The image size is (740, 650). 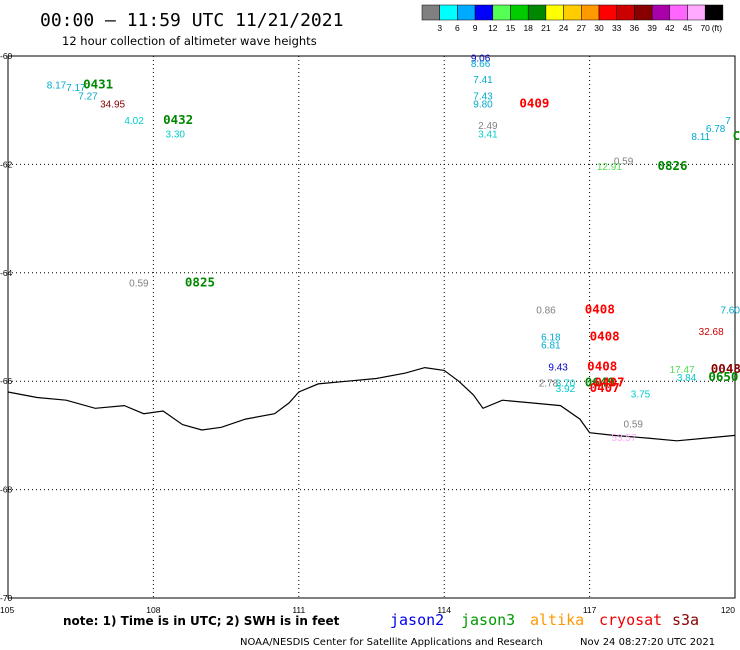 What do you see at coordinates (717, 28) in the screenshot?
I see `color-scale-label: (ft)` at bounding box center [717, 28].